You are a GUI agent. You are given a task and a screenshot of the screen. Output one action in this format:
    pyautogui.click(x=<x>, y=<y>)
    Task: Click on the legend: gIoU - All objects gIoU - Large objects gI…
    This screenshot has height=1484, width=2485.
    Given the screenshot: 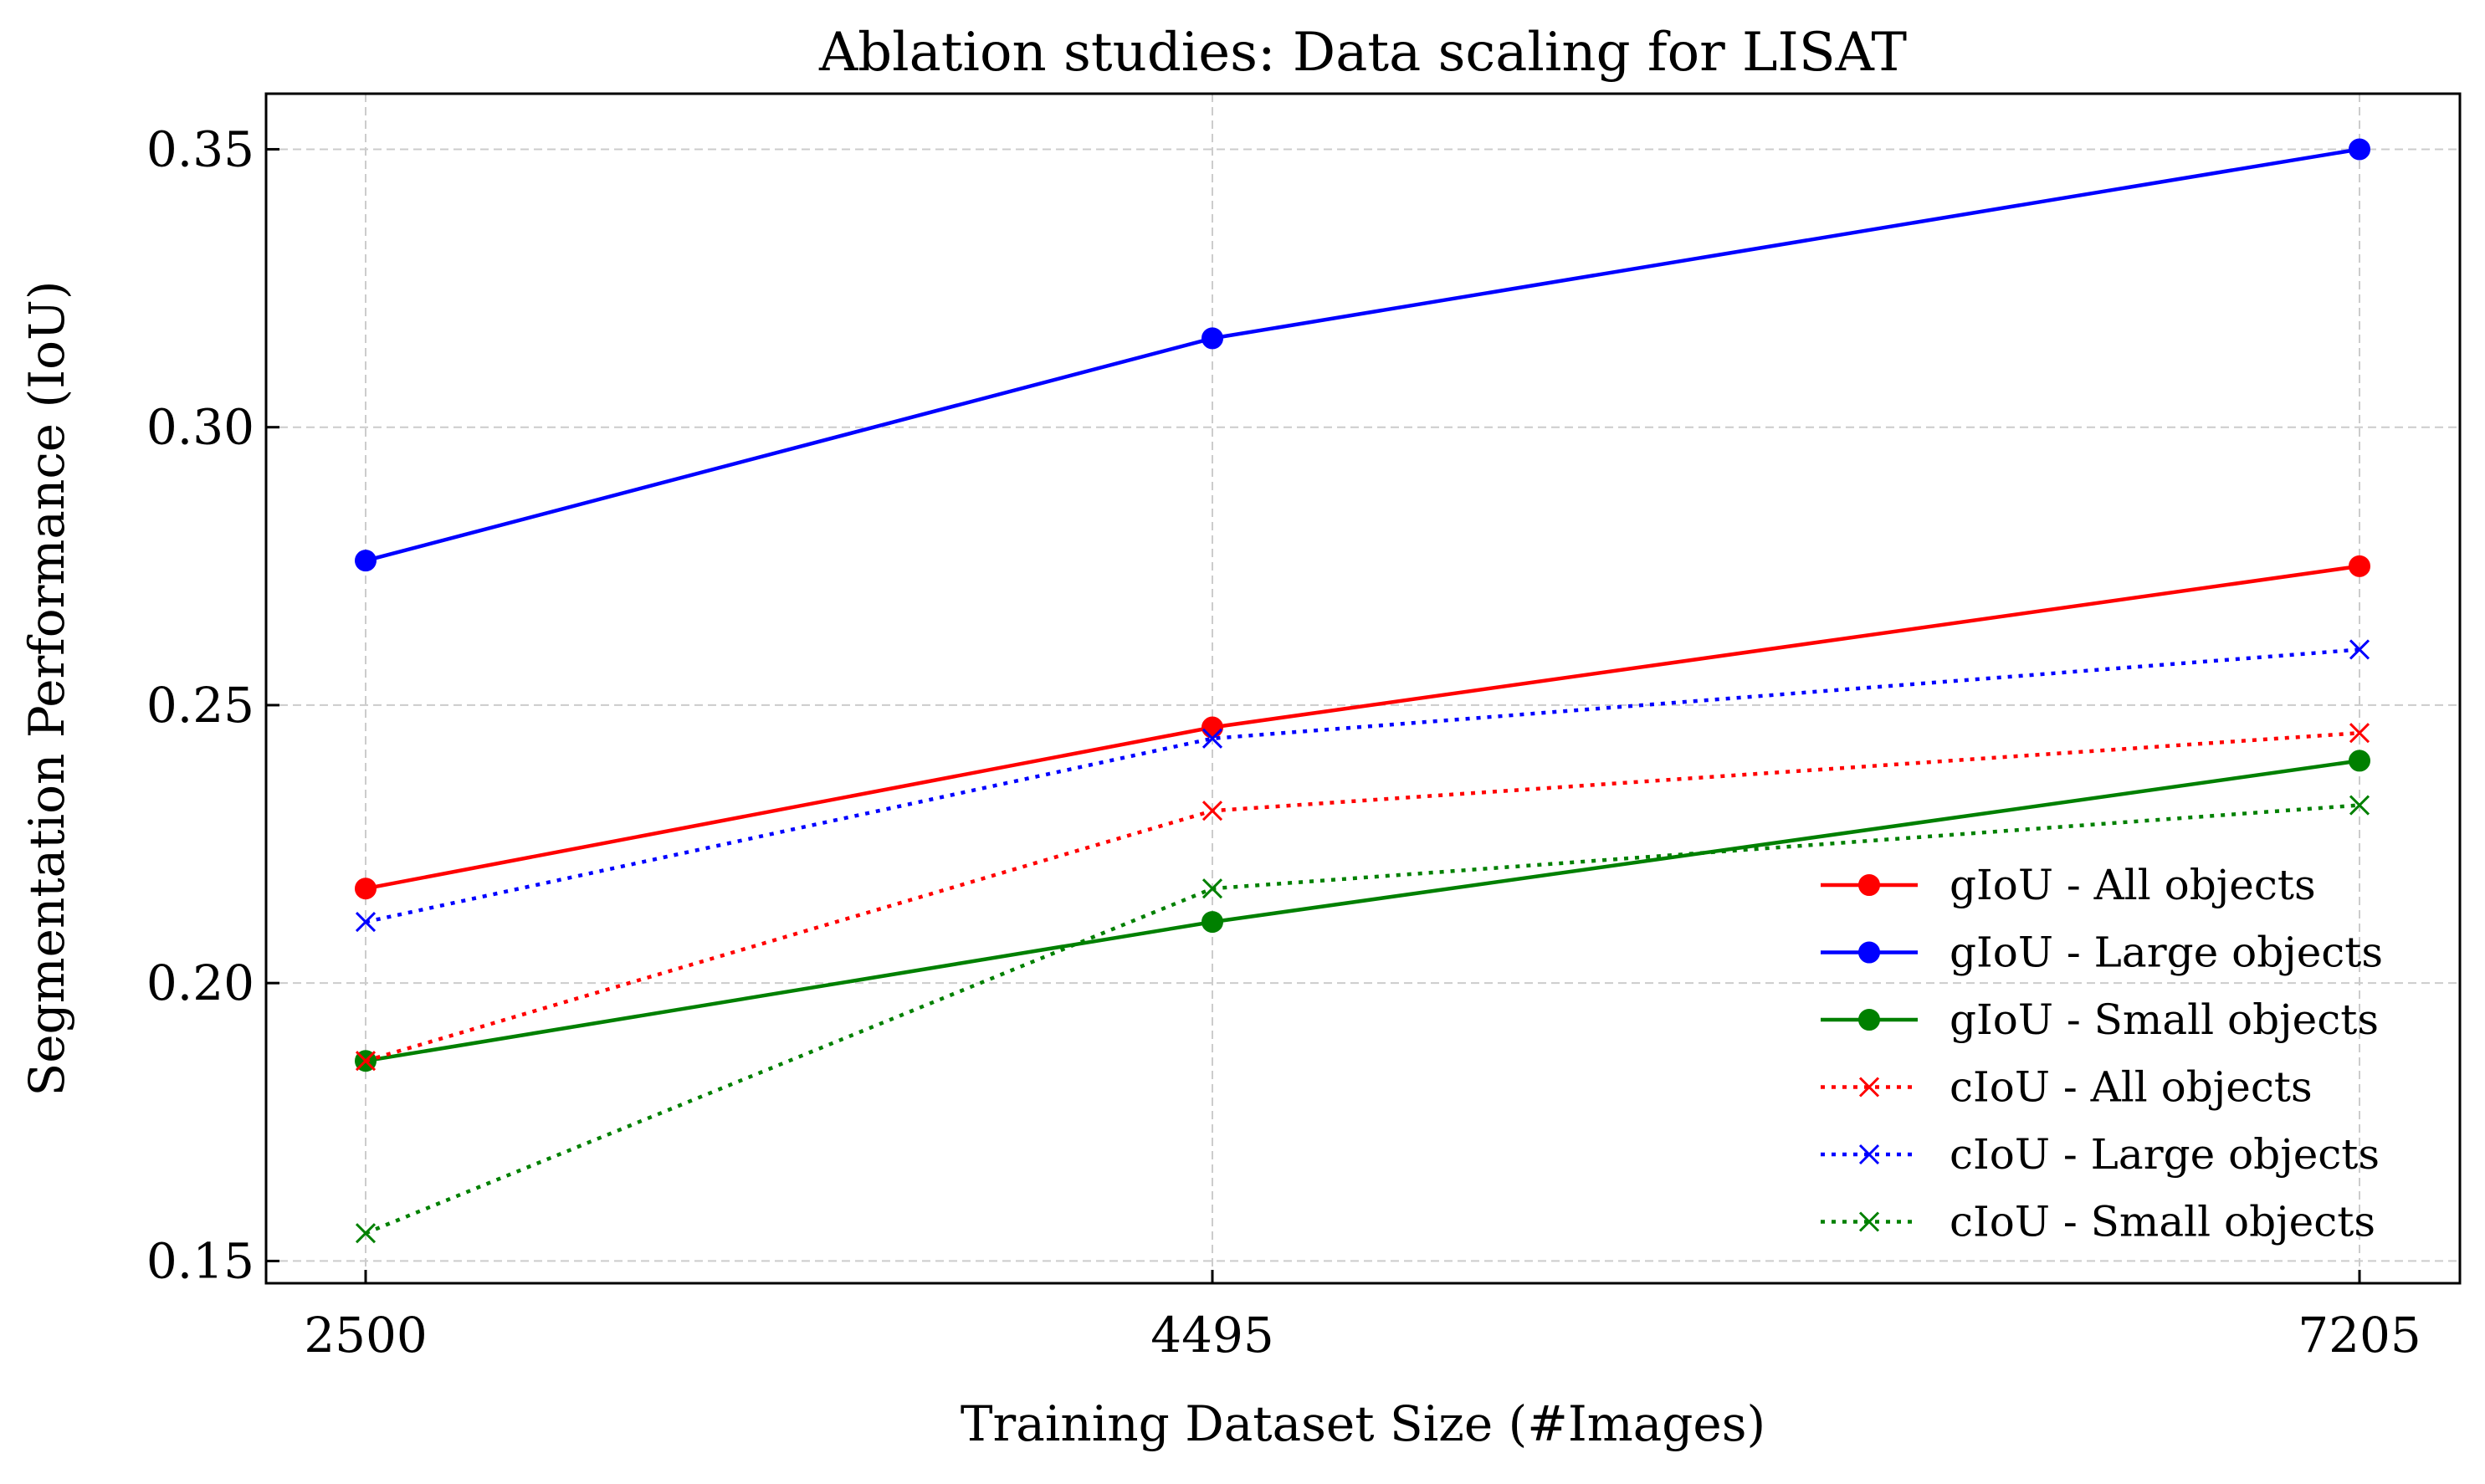 What is the action you would take?
    pyautogui.click(x=2102, y=1053)
    